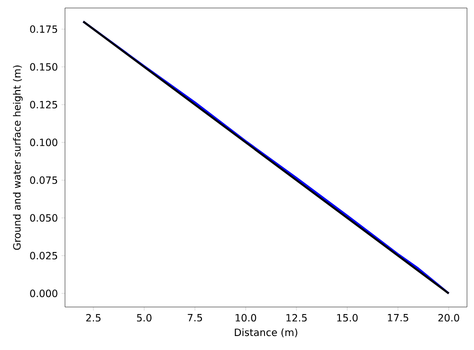 This screenshot has height=350, width=474. Describe the element at coordinates (93, 318) in the screenshot. I see `x-tick-label: 2.5` at that location.